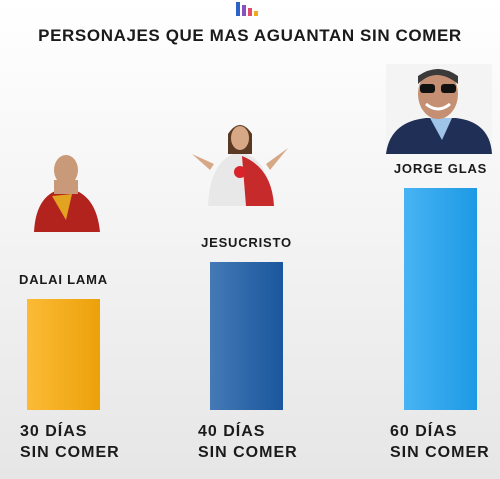 The width and height of the screenshot is (500, 479). Describe the element at coordinates (70, 442) in the screenshot. I see `value-label: 30 DÍAS SIN COMER` at that location.